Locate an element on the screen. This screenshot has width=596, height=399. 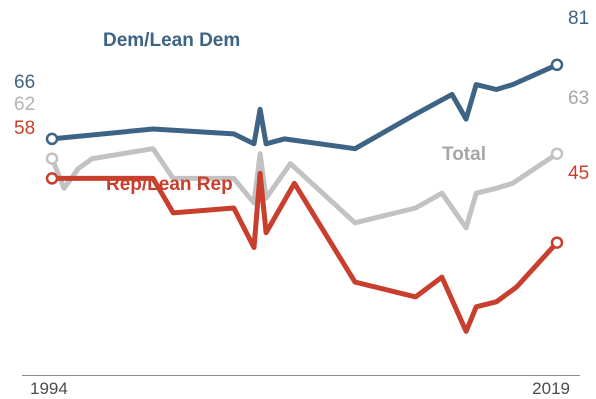
point-marker-dem-lean-dem-start is located at coordinates (52, 139).